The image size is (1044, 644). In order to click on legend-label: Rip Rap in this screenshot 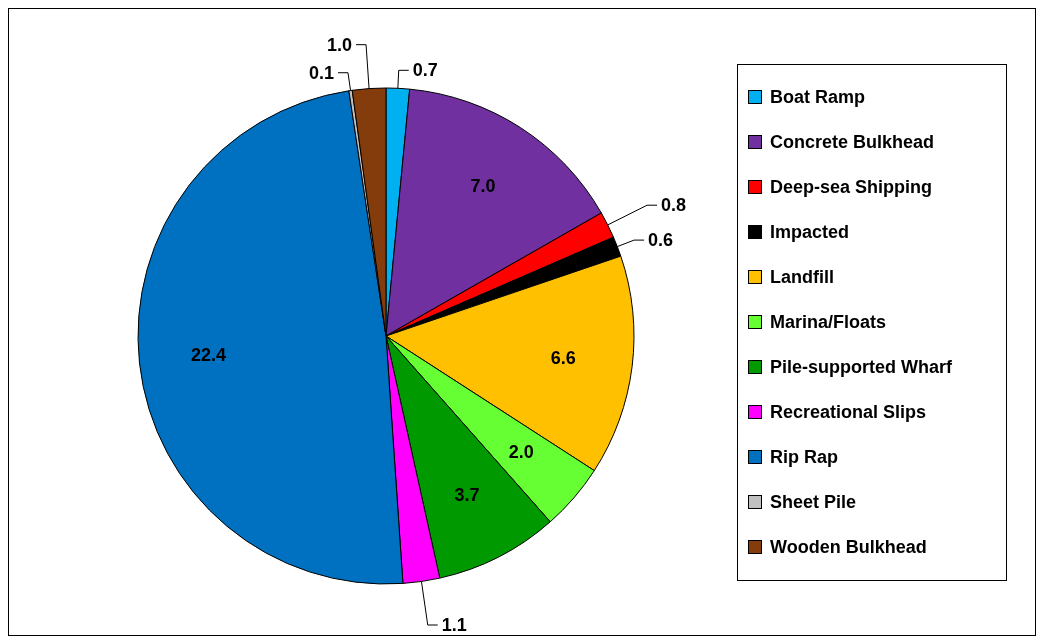, I will do `click(804, 457)`.